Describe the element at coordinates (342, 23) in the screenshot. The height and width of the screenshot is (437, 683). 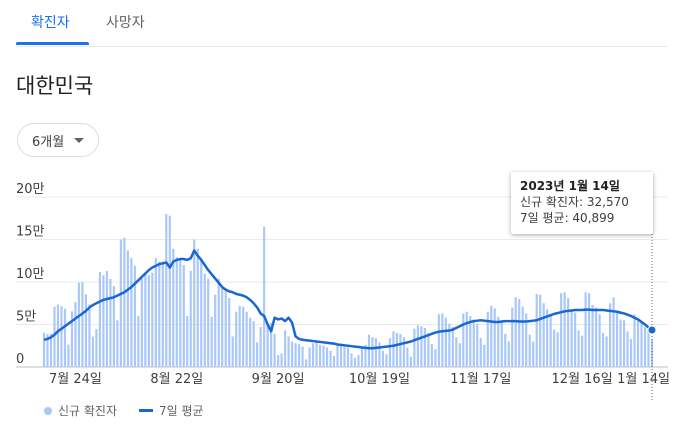
I see `tab-bar: 확진자 사망자` at that location.